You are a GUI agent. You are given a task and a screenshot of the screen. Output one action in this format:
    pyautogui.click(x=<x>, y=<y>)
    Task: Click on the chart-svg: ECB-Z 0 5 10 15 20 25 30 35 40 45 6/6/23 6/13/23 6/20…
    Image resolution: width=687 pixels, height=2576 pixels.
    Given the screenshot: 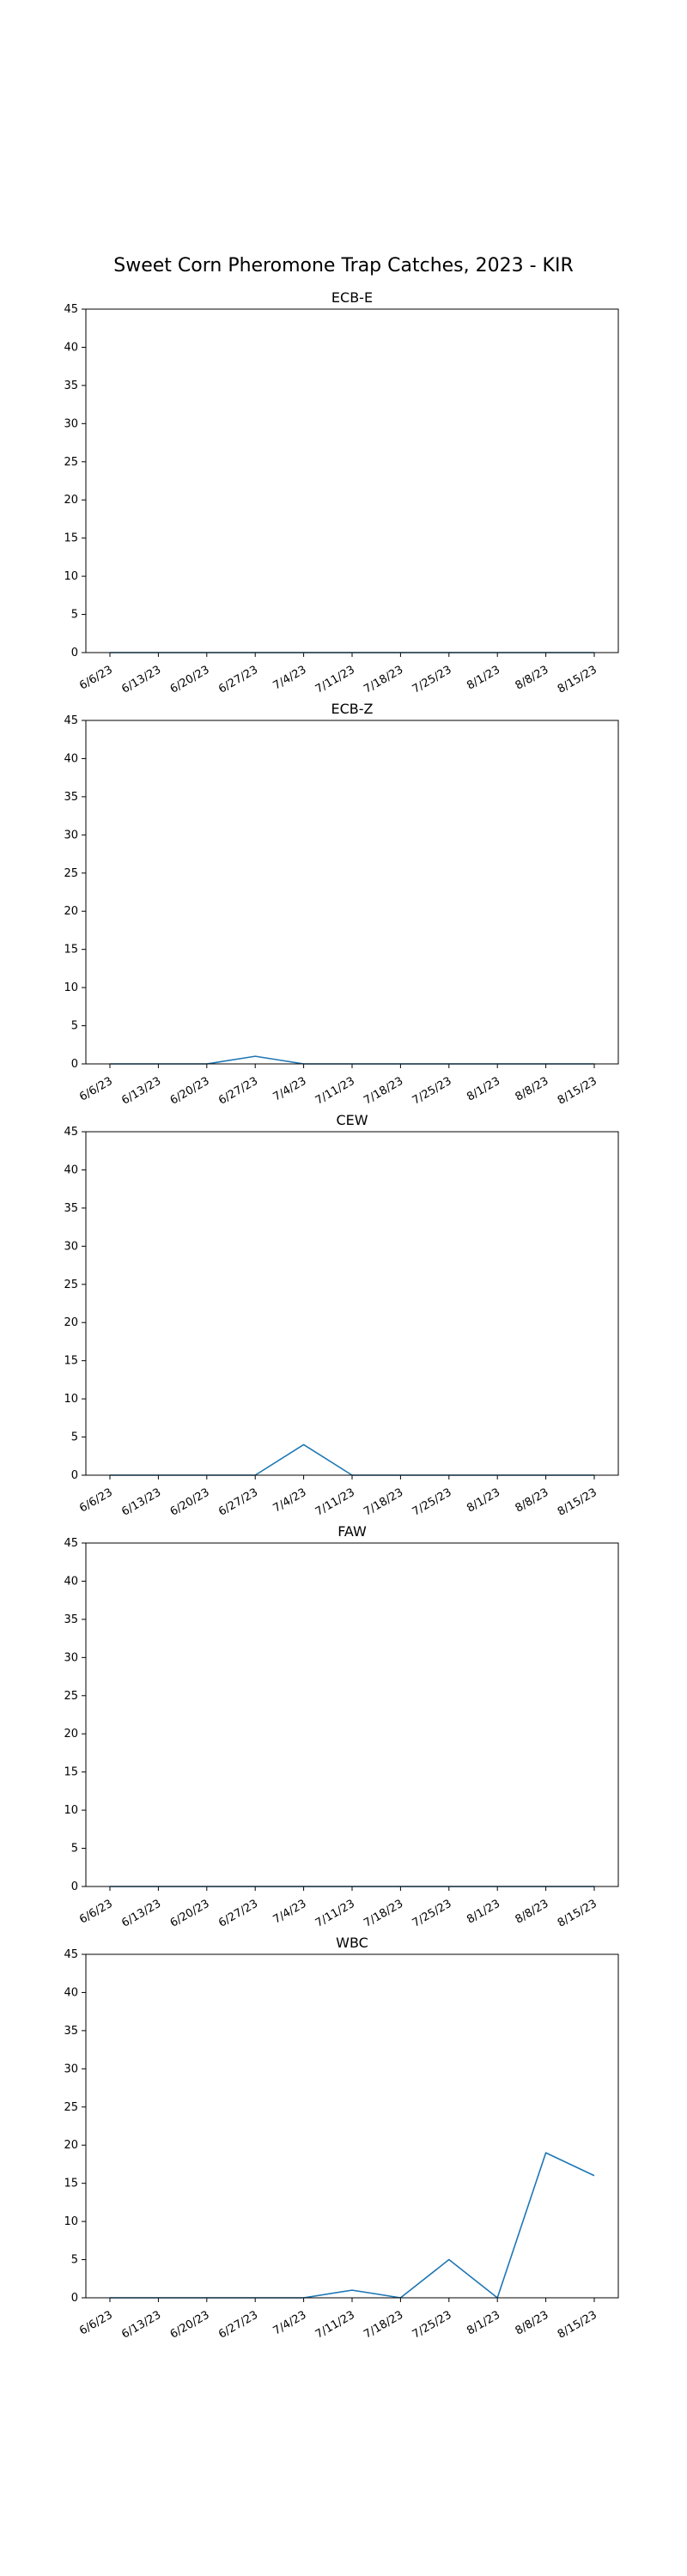 What is the action you would take?
    pyautogui.click(x=341, y=904)
    